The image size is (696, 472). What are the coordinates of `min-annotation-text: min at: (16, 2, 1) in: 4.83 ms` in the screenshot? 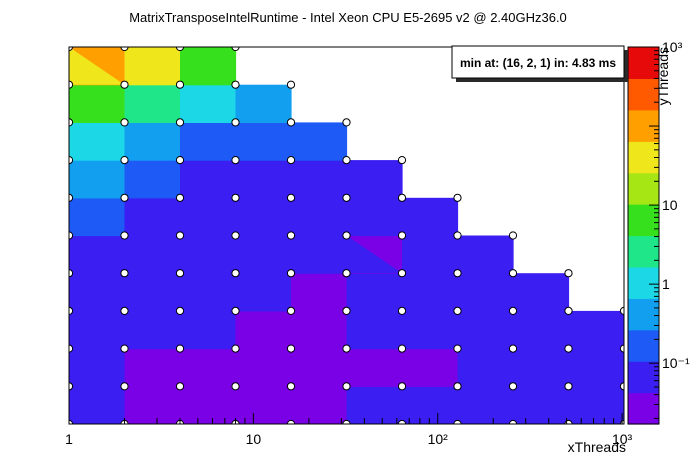 It's located at (538, 63).